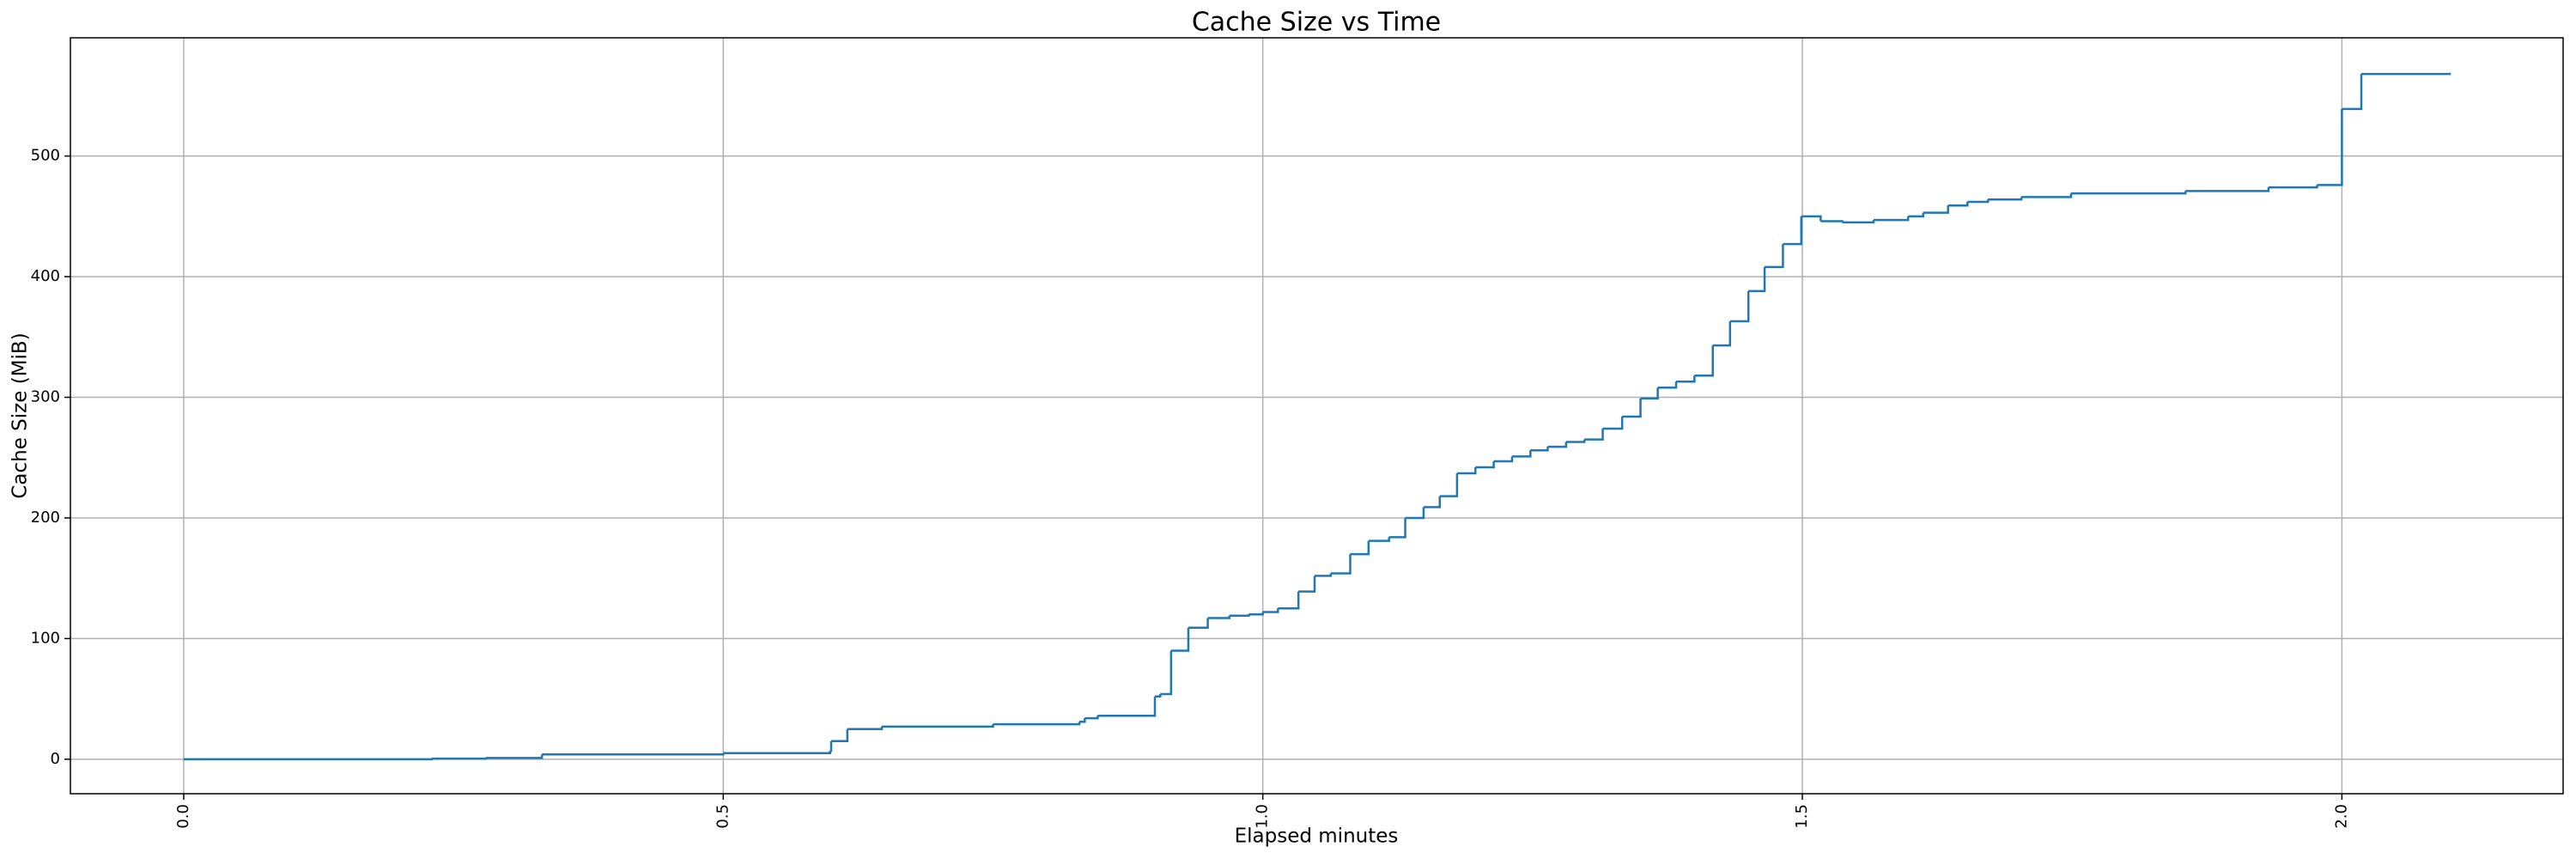 The width and height of the screenshot is (2576, 859). Describe the element at coordinates (45, 518) in the screenshot. I see `y-tick-label: 200` at that location.